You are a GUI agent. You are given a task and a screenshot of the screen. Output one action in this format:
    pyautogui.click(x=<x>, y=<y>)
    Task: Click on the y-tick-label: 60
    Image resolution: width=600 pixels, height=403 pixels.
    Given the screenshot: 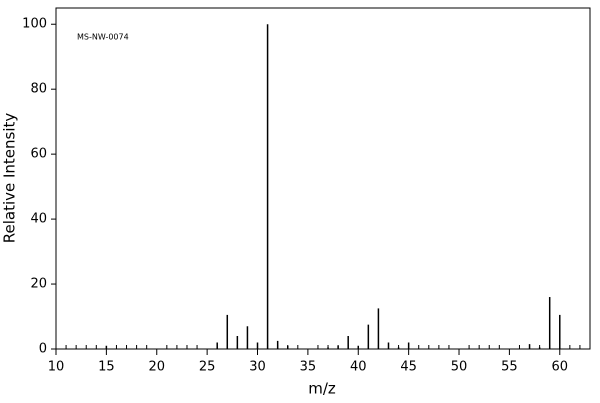 What is the action you would take?
    pyautogui.click(x=38, y=154)
    